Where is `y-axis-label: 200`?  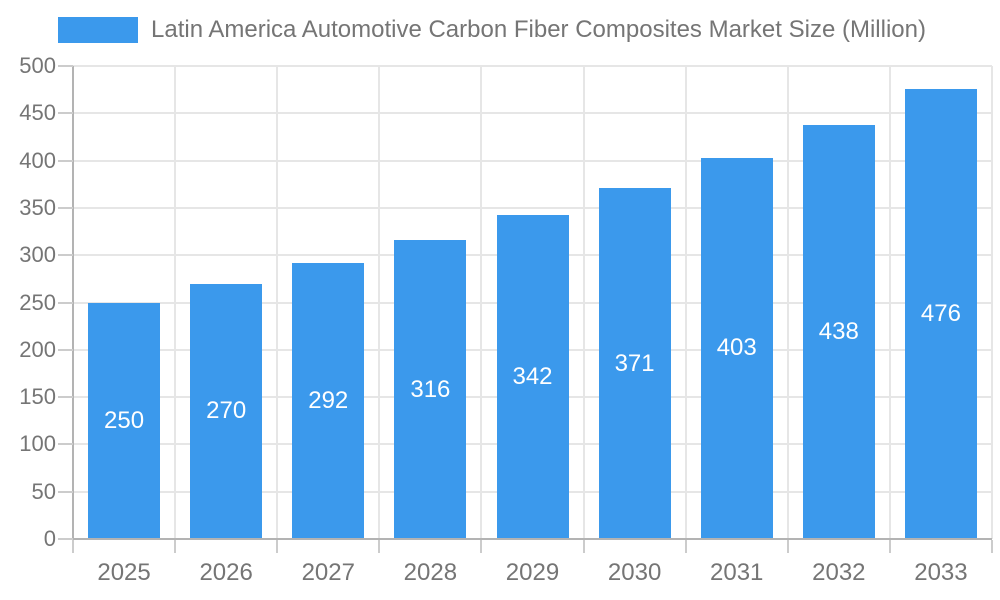
y-axis-label: 200 is located at coordinates (37, 349).